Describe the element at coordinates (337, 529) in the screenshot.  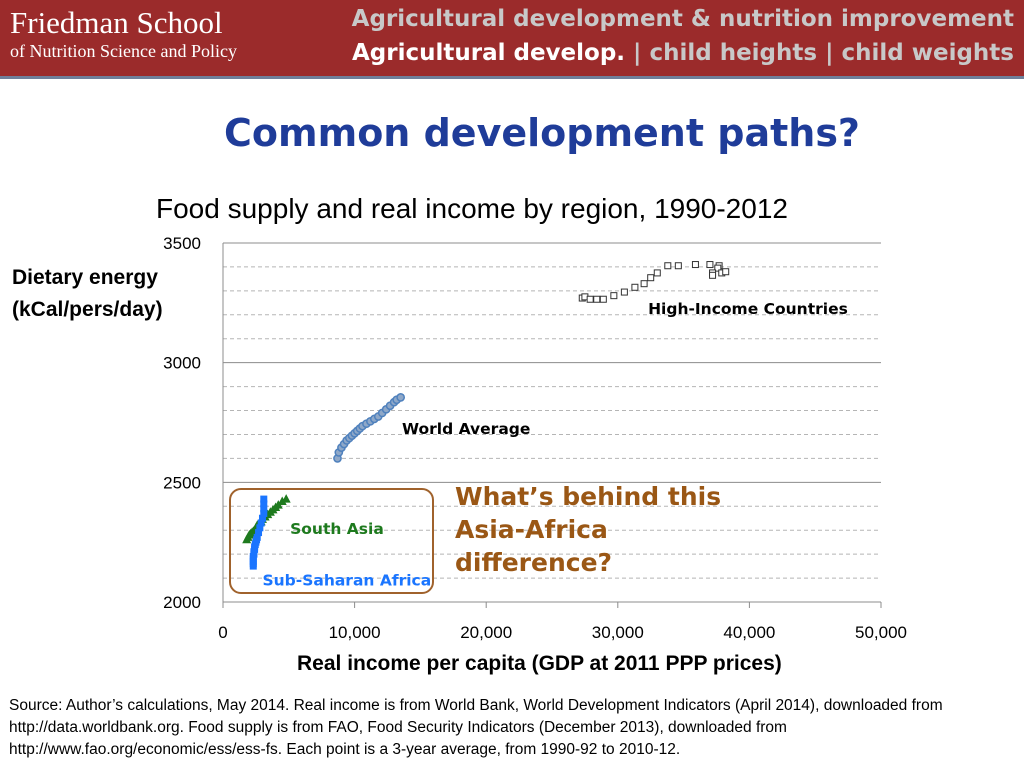
I see `south-asia-label: South Asia` at that location.